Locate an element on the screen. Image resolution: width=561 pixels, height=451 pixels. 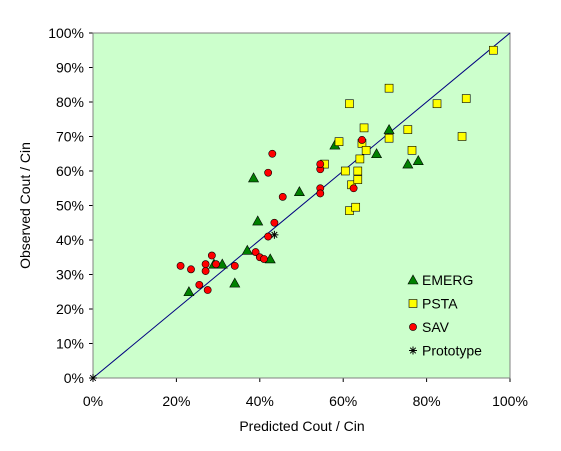
legend-emerg-label: EMERG is located at coordinates (447, 280).